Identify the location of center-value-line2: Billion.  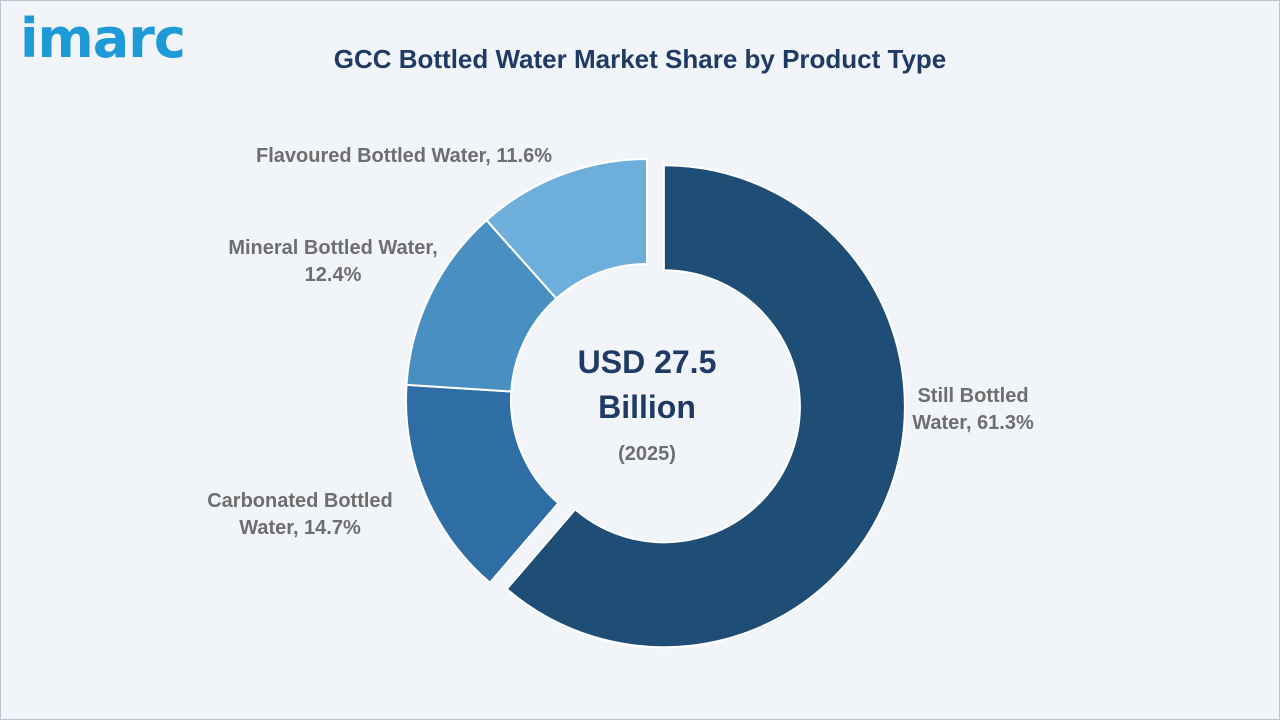
(647, 407).